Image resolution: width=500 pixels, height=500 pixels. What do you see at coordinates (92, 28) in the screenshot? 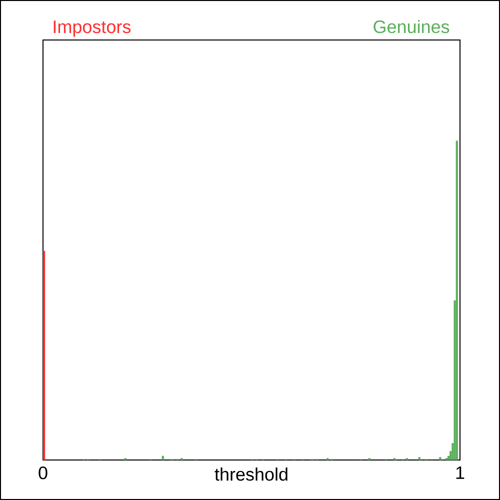
I see `text: Impostors` at bounding box center [92, 28].